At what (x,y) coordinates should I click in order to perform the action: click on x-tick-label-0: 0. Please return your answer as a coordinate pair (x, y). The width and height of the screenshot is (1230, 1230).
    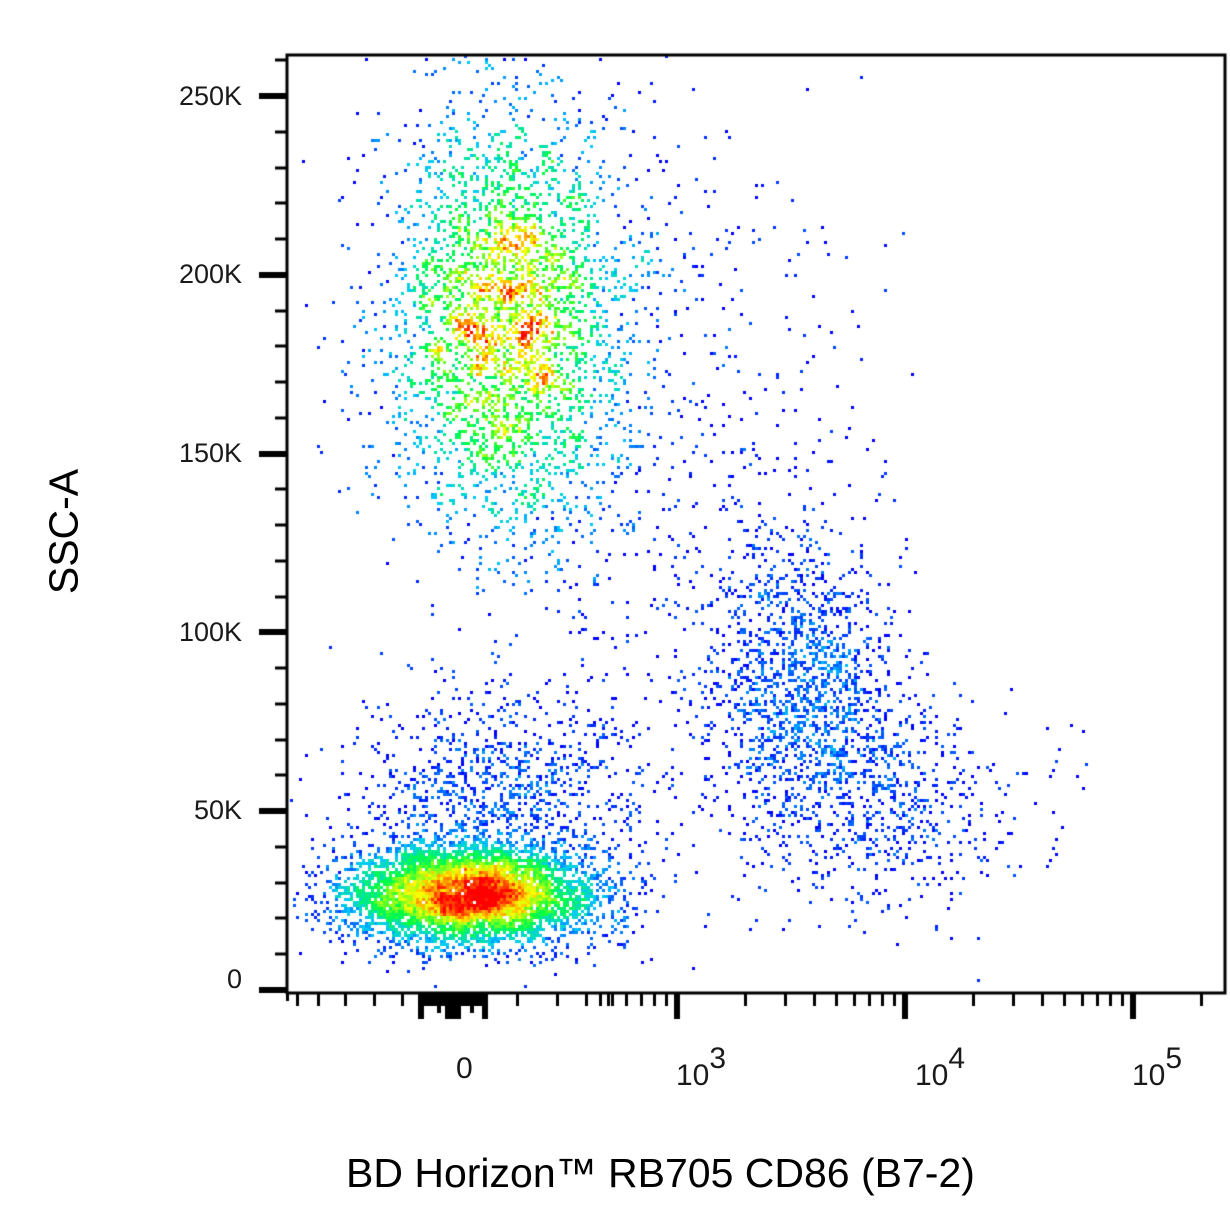
    Looking at the image, I should click on (464, 1068).